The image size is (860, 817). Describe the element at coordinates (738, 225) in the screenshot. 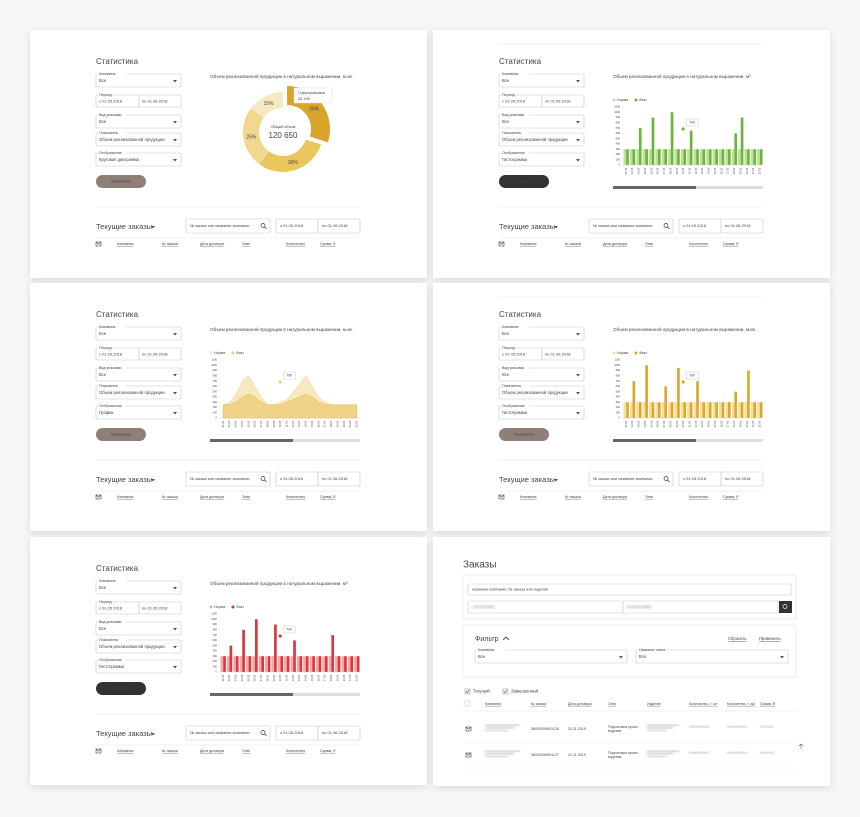

I see `date-to-text: по 01.06.2018` at that location.